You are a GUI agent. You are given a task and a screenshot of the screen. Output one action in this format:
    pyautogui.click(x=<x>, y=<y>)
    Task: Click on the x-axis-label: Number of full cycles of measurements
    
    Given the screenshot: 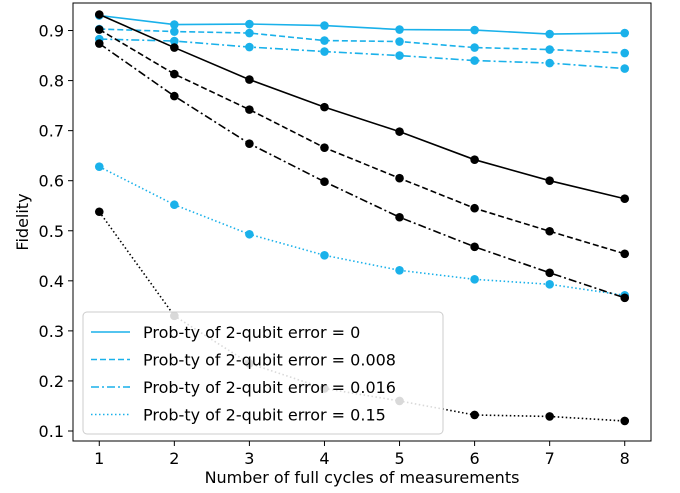 What is the action you would take?
    pyautogui.click(x=362, y=477)
    